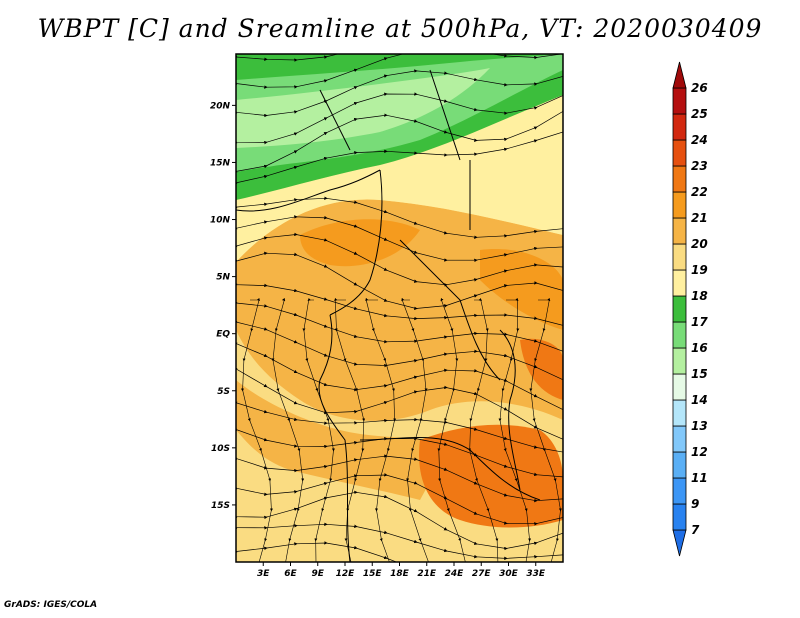 Image resolution: width=800 pixels, height=618 pixels. Describe the element at coordinates (223, 306) in the screenshot. I see `lat-axis: 20N 15N 10N 5N EQ 5S 10S 15S` at that location.